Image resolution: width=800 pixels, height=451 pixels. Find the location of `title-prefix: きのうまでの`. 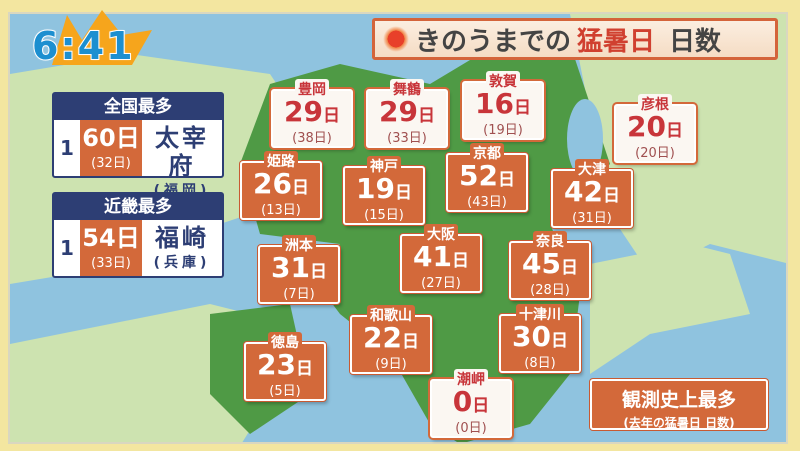

title-prefix: きのうまでの is located at coordinates (493, 41).